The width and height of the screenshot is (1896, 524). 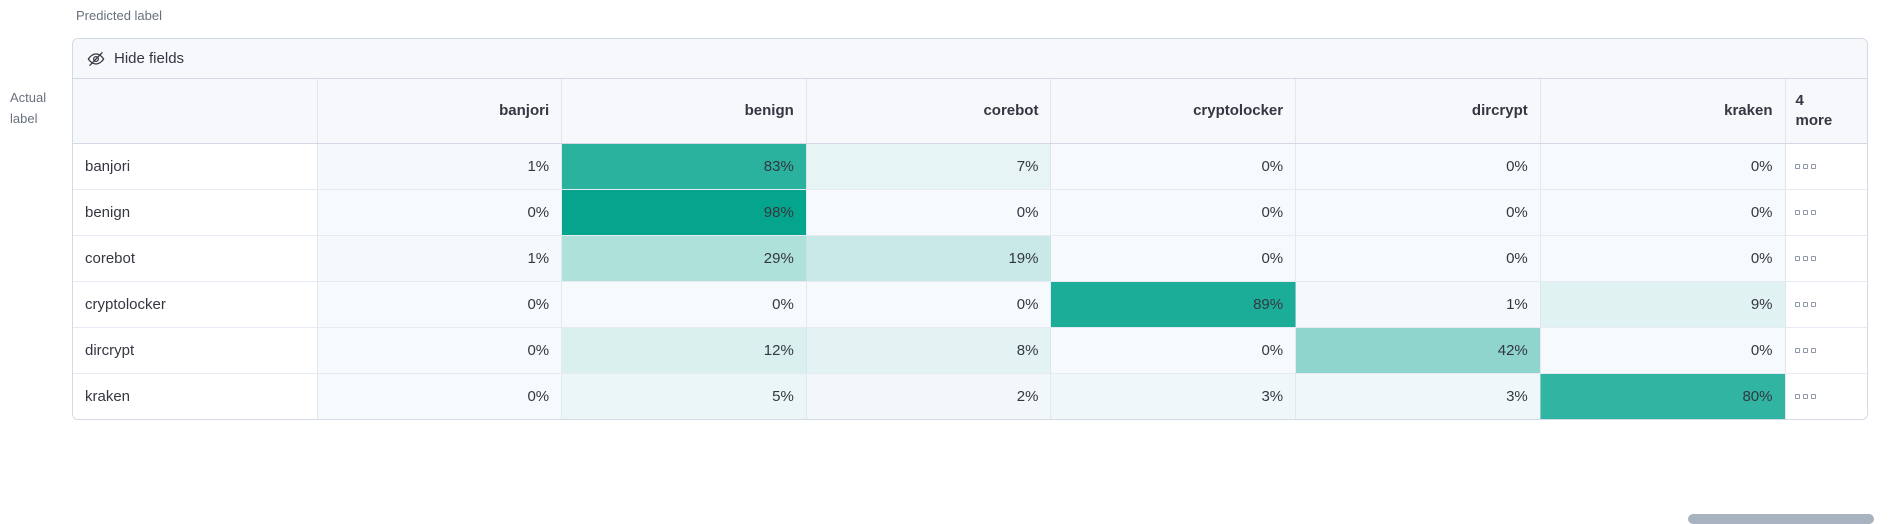 What do you see at coordinates (1662, 111) in the screenshot?
I see `column-header-kraken: kraken` at bounding box center [1662, 111].